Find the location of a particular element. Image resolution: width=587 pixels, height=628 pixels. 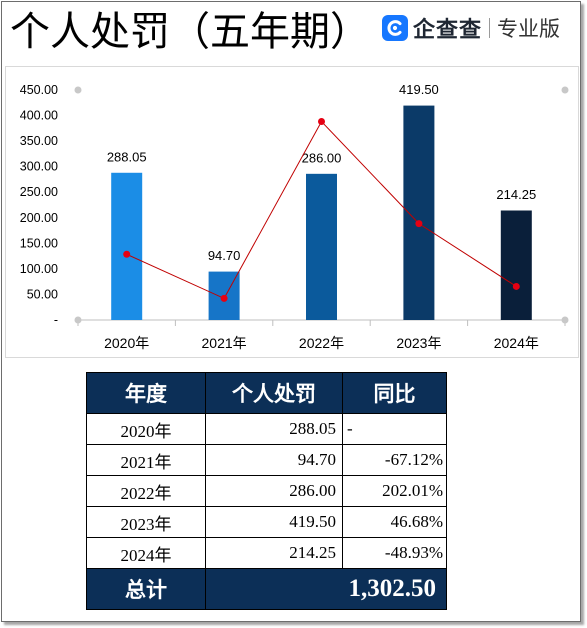

bar-value-label-2024: 214.25 is located at coordinates (516, 194).